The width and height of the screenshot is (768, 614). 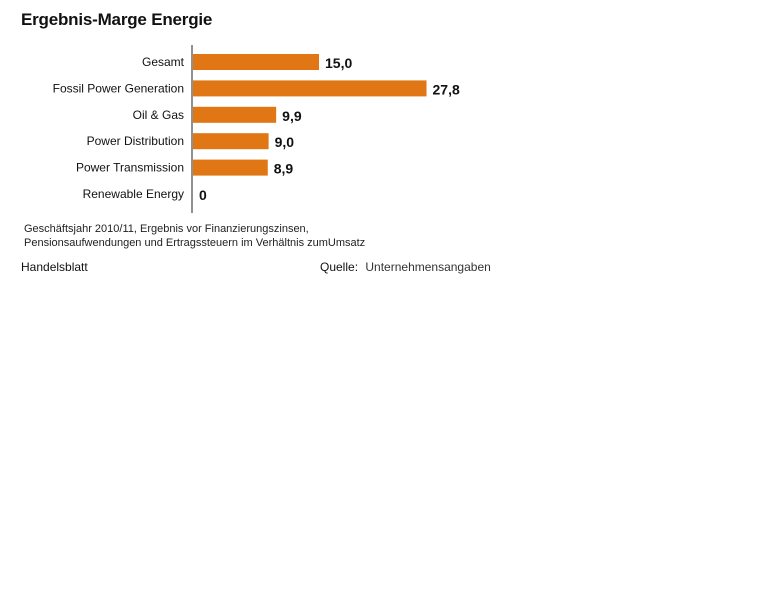 I want to click on value-label: 9,9, so click(x=292, y=116).